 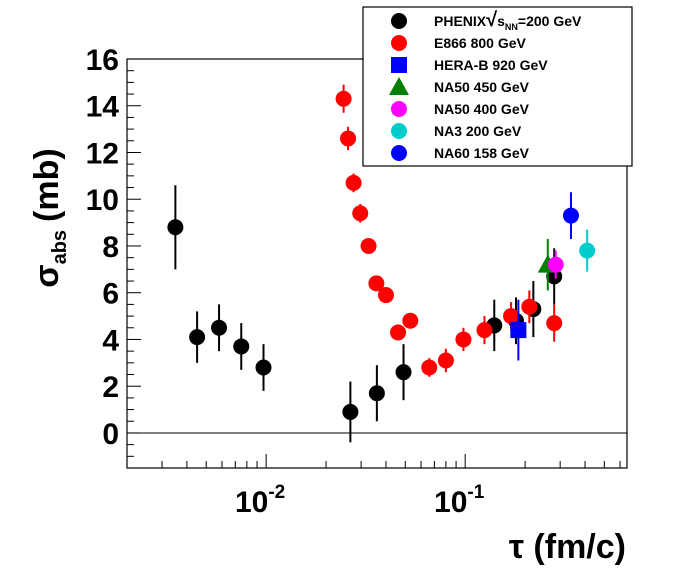 I want to click on x-tick-label: 10⁻¹, so click(x=459, y=500).